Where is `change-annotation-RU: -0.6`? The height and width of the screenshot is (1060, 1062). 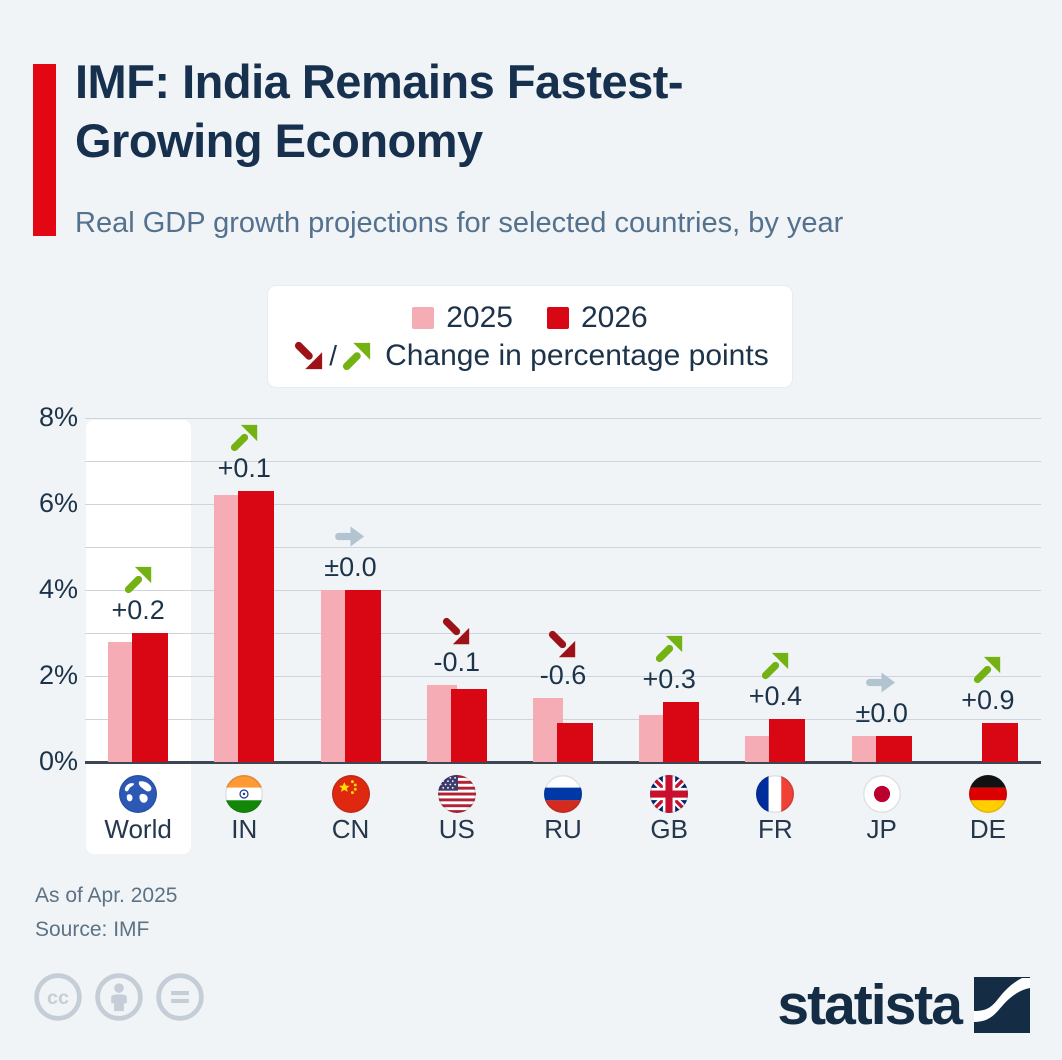
change-annotation-RU: -0.6 is located at coordinates (563, 658).